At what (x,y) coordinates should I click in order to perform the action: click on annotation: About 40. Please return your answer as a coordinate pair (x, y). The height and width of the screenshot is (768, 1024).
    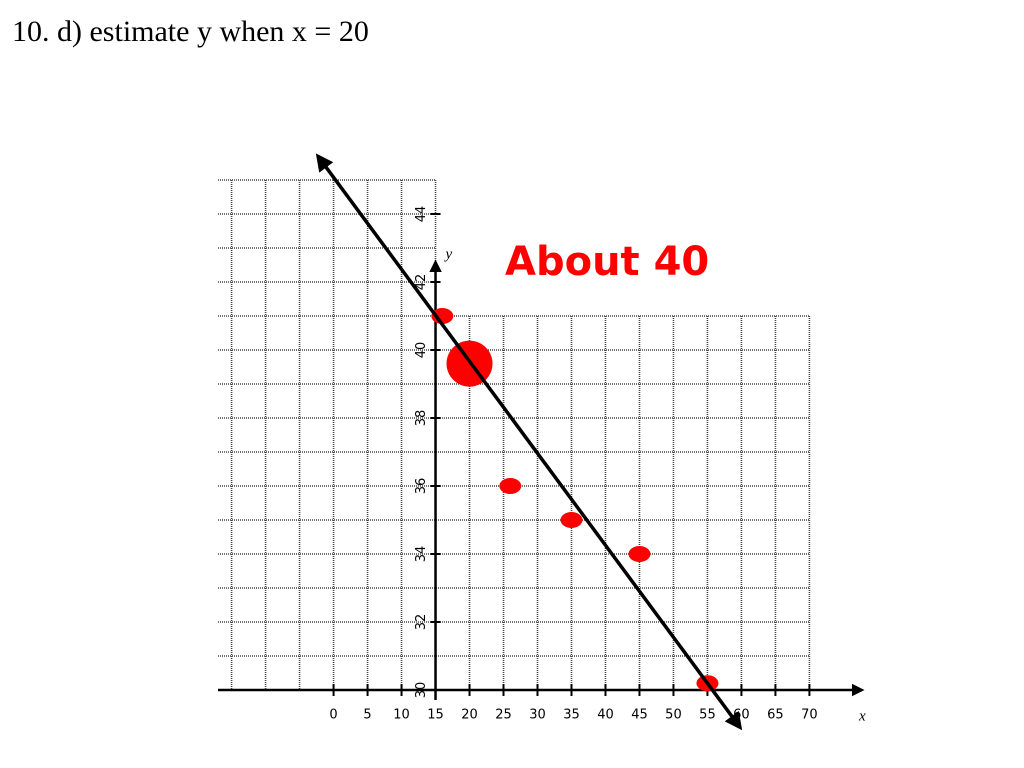
    Looking at the image, I should click on (607, 262).